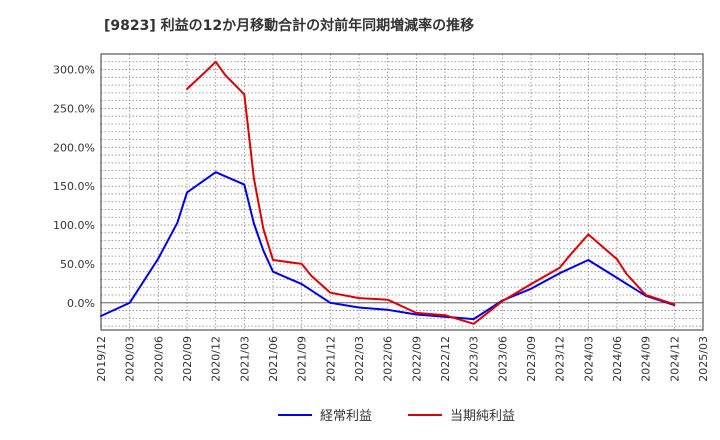 Image resolution: width=720 pixels, height=440 pixels. What do you see at coordinates (244, 359) in the screenshot?
I see `x-tick-label: 2021/03` at bounding box center [244, 359].